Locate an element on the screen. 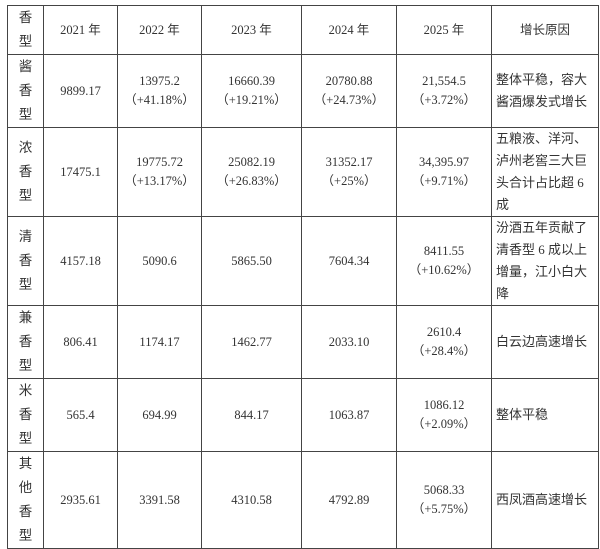  value-2022: 694.99 is located at coordinates (159, 415).